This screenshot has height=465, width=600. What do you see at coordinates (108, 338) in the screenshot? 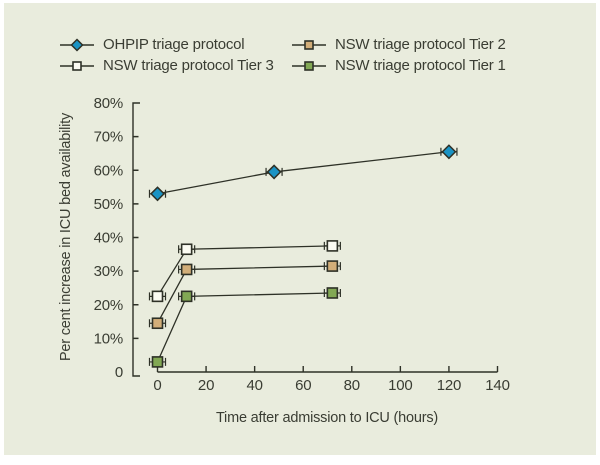
I see `y-tick-label-10: 10%` at bounding box center [108, 338].